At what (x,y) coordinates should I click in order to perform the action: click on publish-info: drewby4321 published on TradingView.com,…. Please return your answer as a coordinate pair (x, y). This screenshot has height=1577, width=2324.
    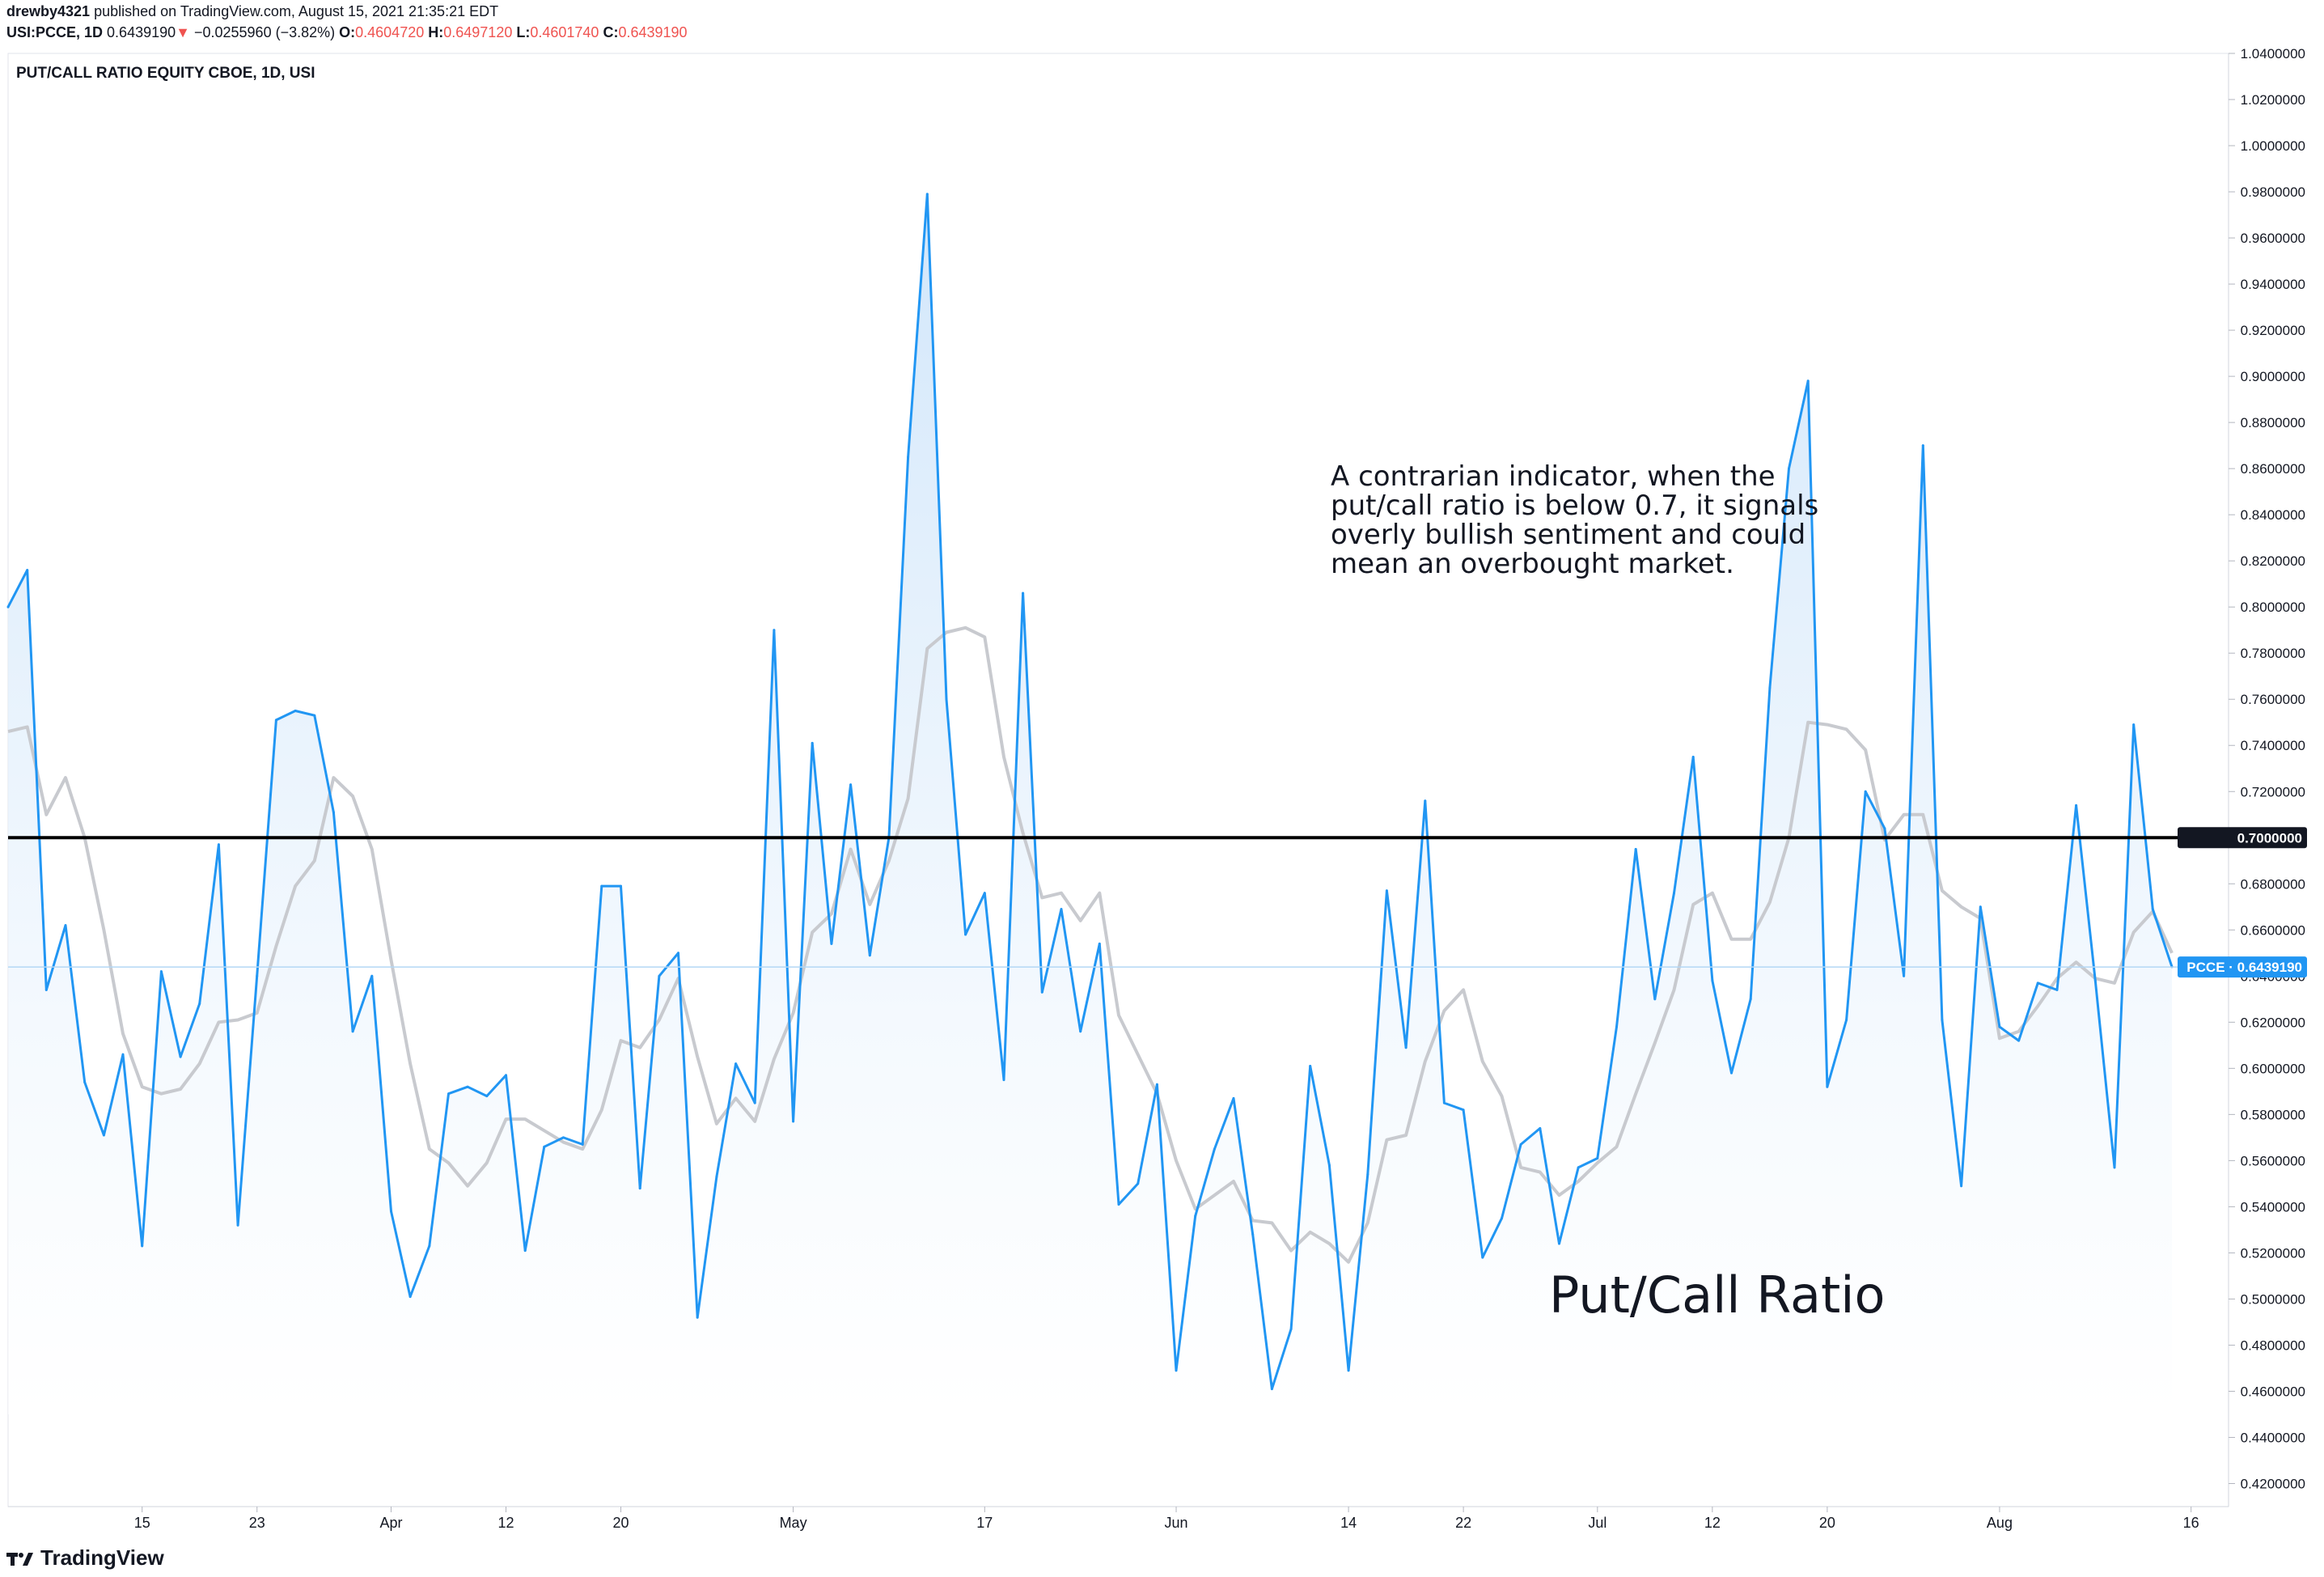
    Looking at the image, I should click on (252, 11).